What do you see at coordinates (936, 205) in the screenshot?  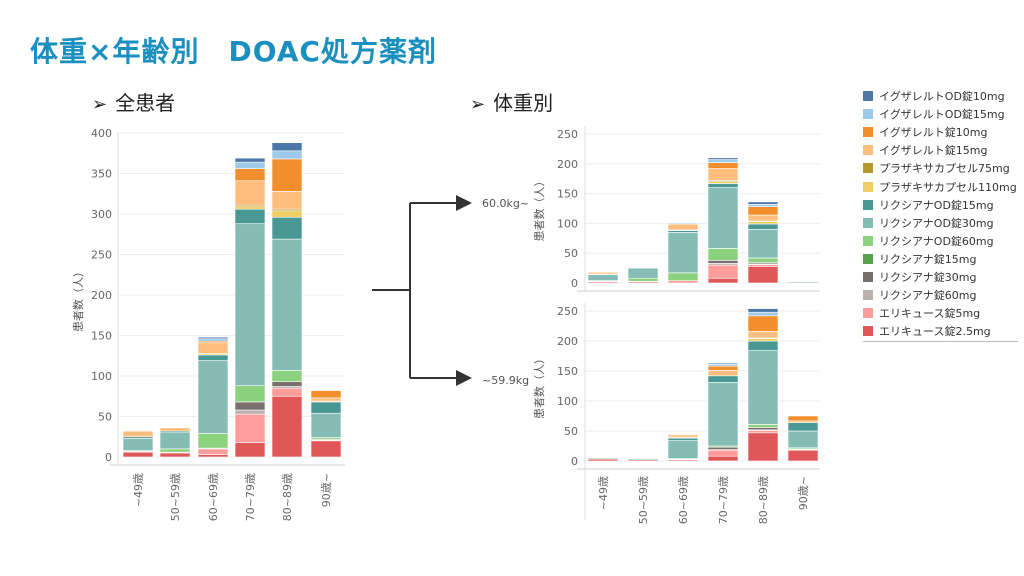 I see `legend-label: リクシアナOD錠15mg` at bounding box center [936, 205].